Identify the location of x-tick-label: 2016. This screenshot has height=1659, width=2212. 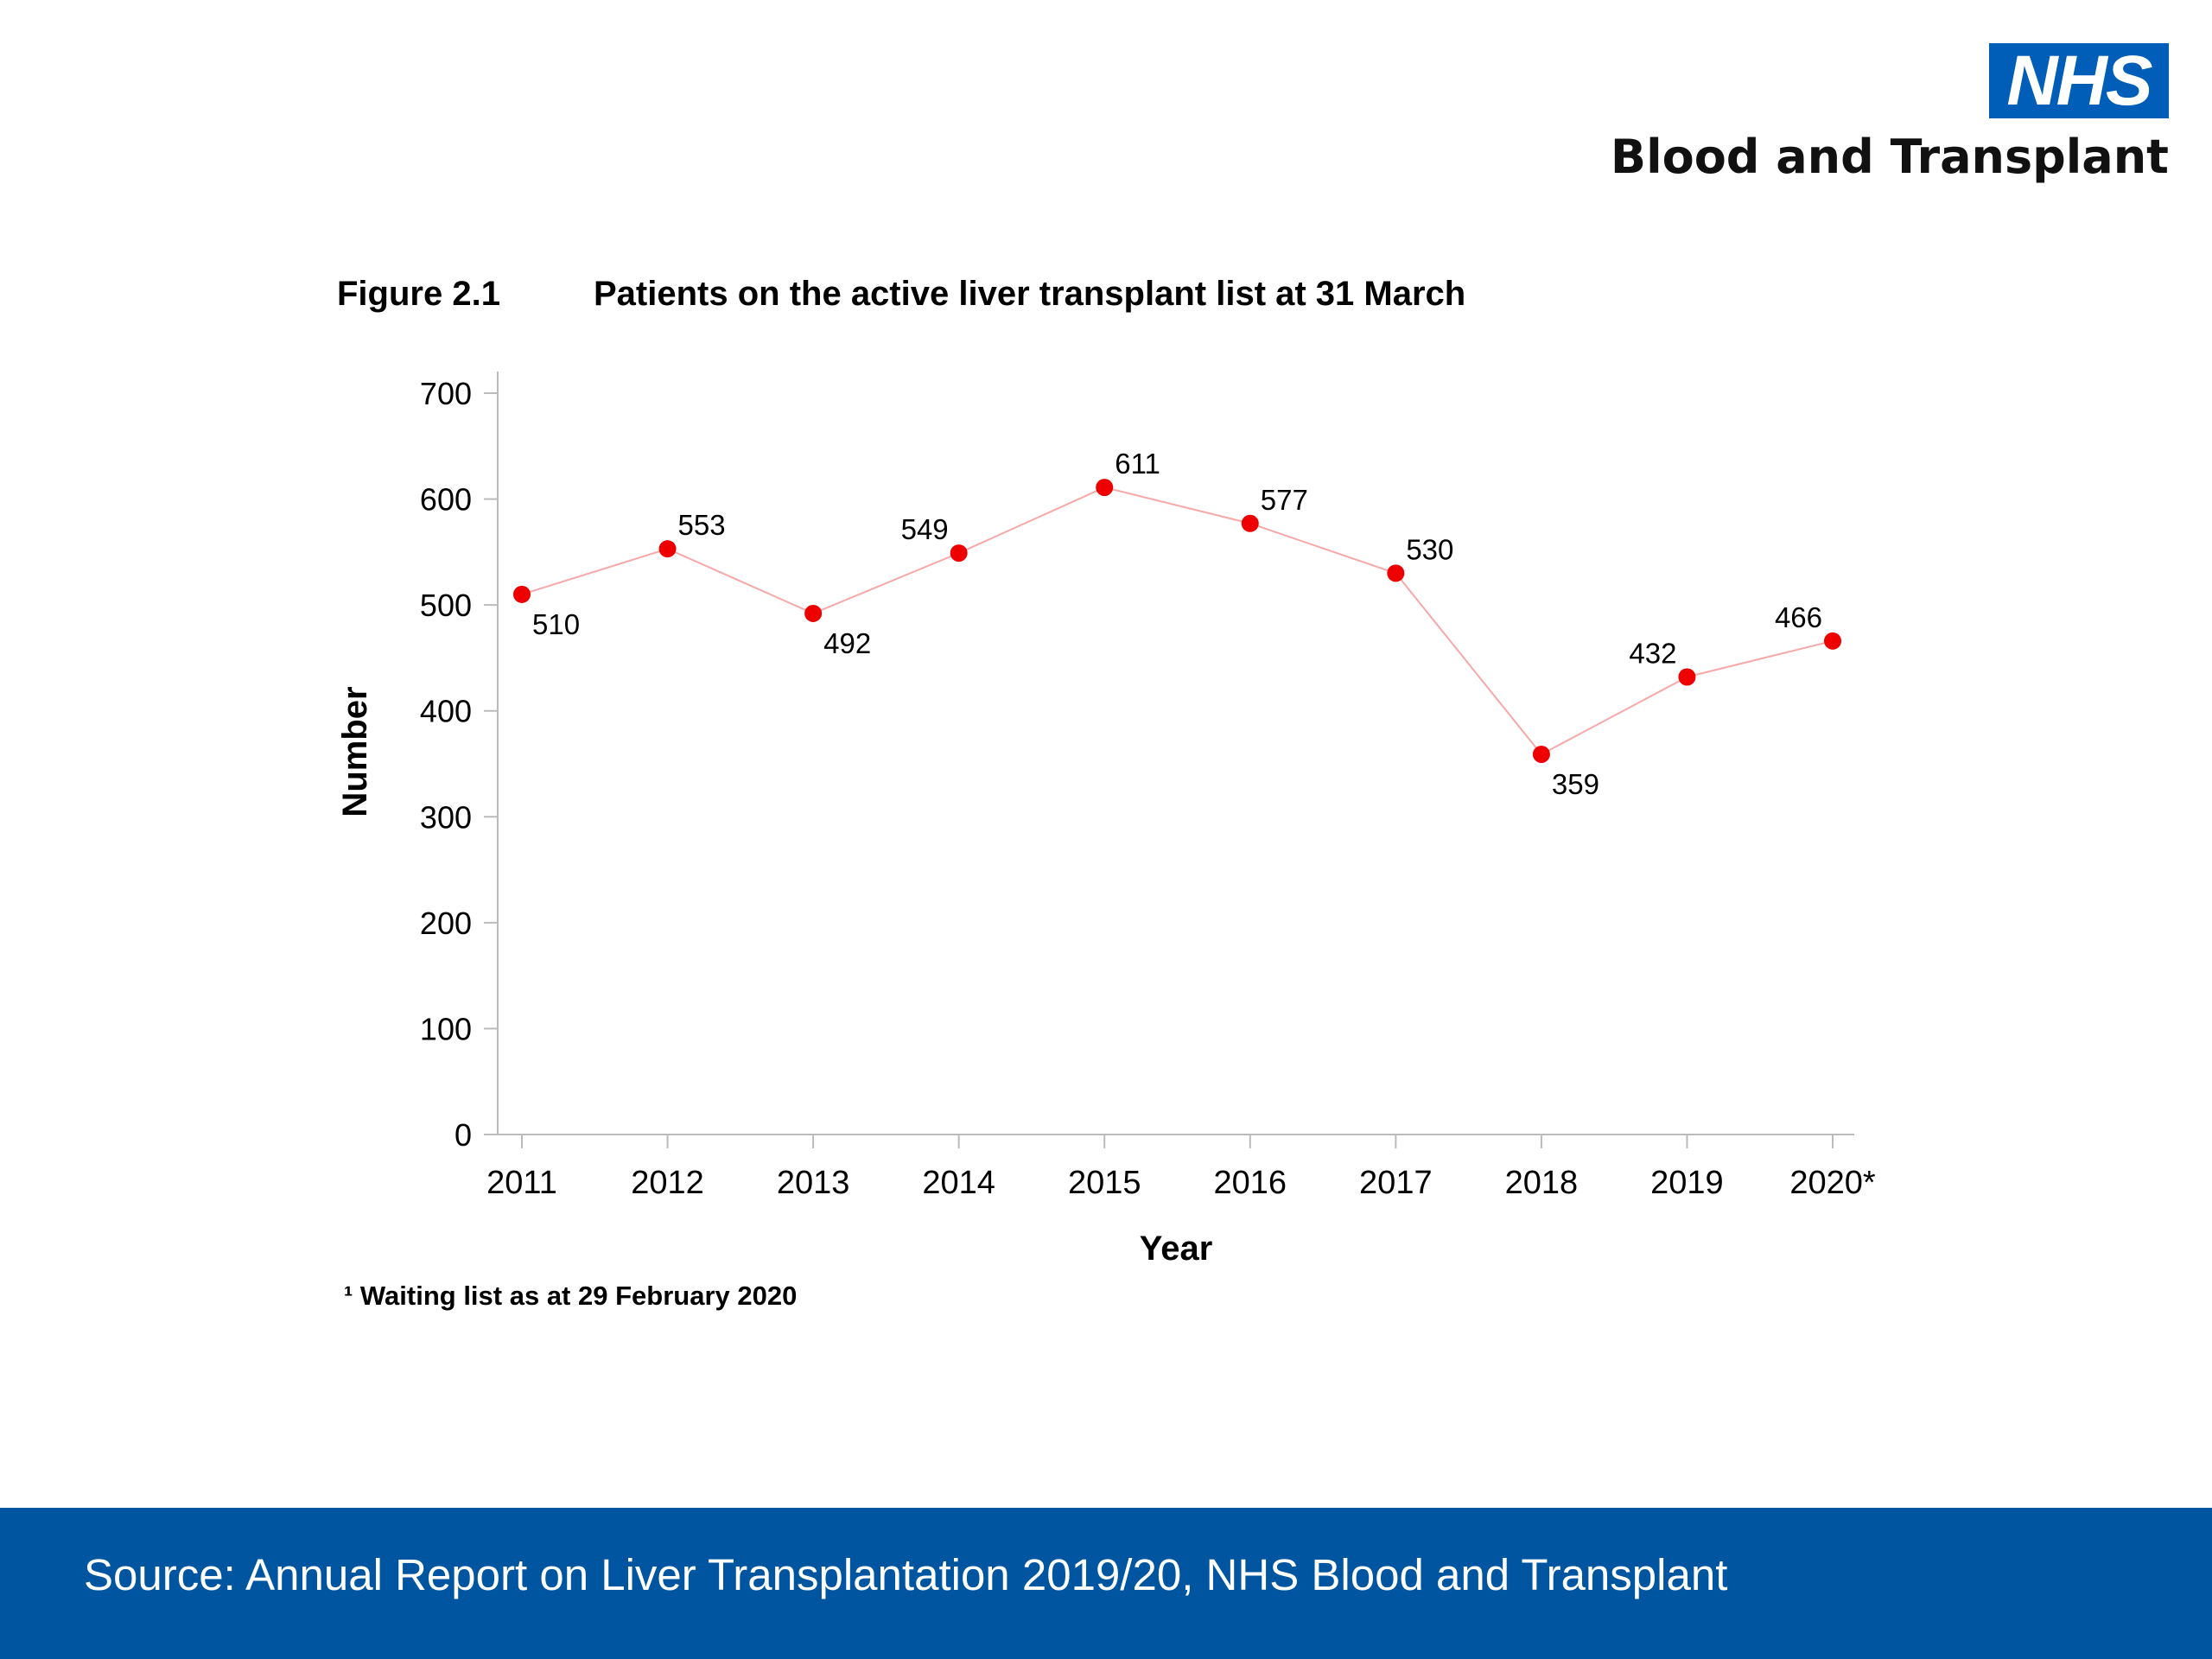
(1250, 1183).